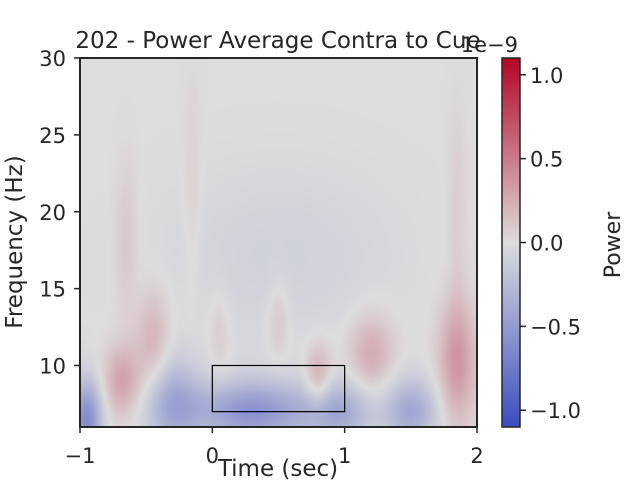 Image resolution: width=640 pixels, height=484 pixels. What do you see at coordinates (52, 59) in the screenshot?
I see `y-tick-label: 30` at bounding box center [52, 59].